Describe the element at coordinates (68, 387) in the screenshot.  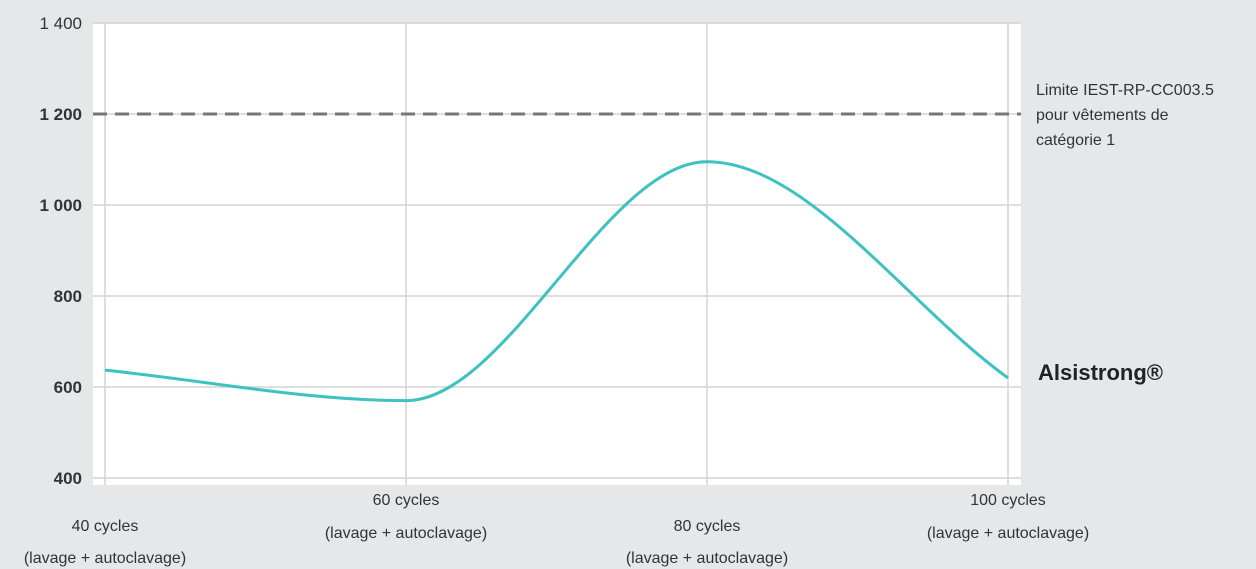
I see `y-tick-label-600: 600` at that location.